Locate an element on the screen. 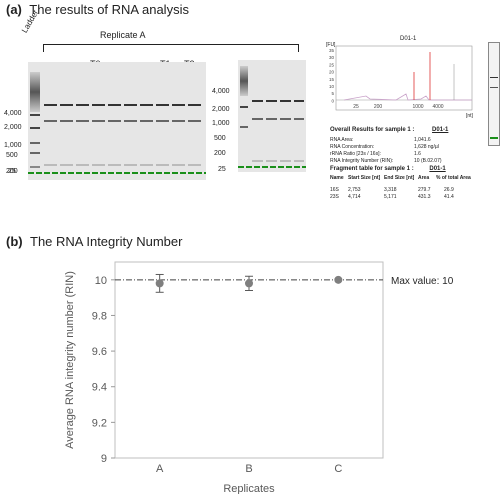  ep-y-tick: 25 is located at coordinates (332, 64).